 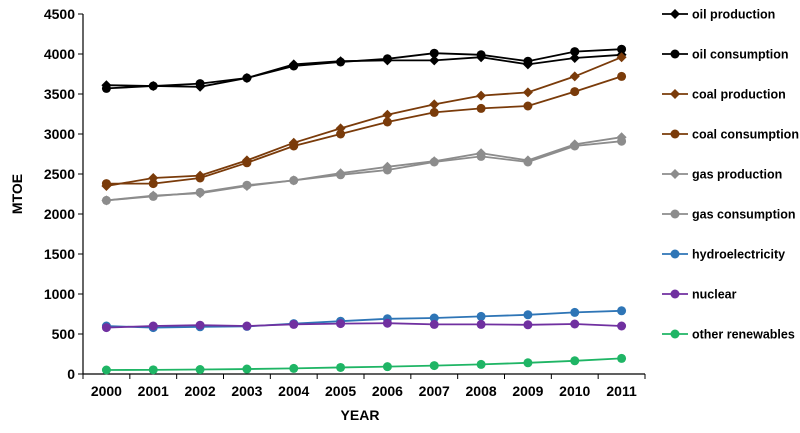 I want to click on series-nuclear, so click(x=364, y=325).